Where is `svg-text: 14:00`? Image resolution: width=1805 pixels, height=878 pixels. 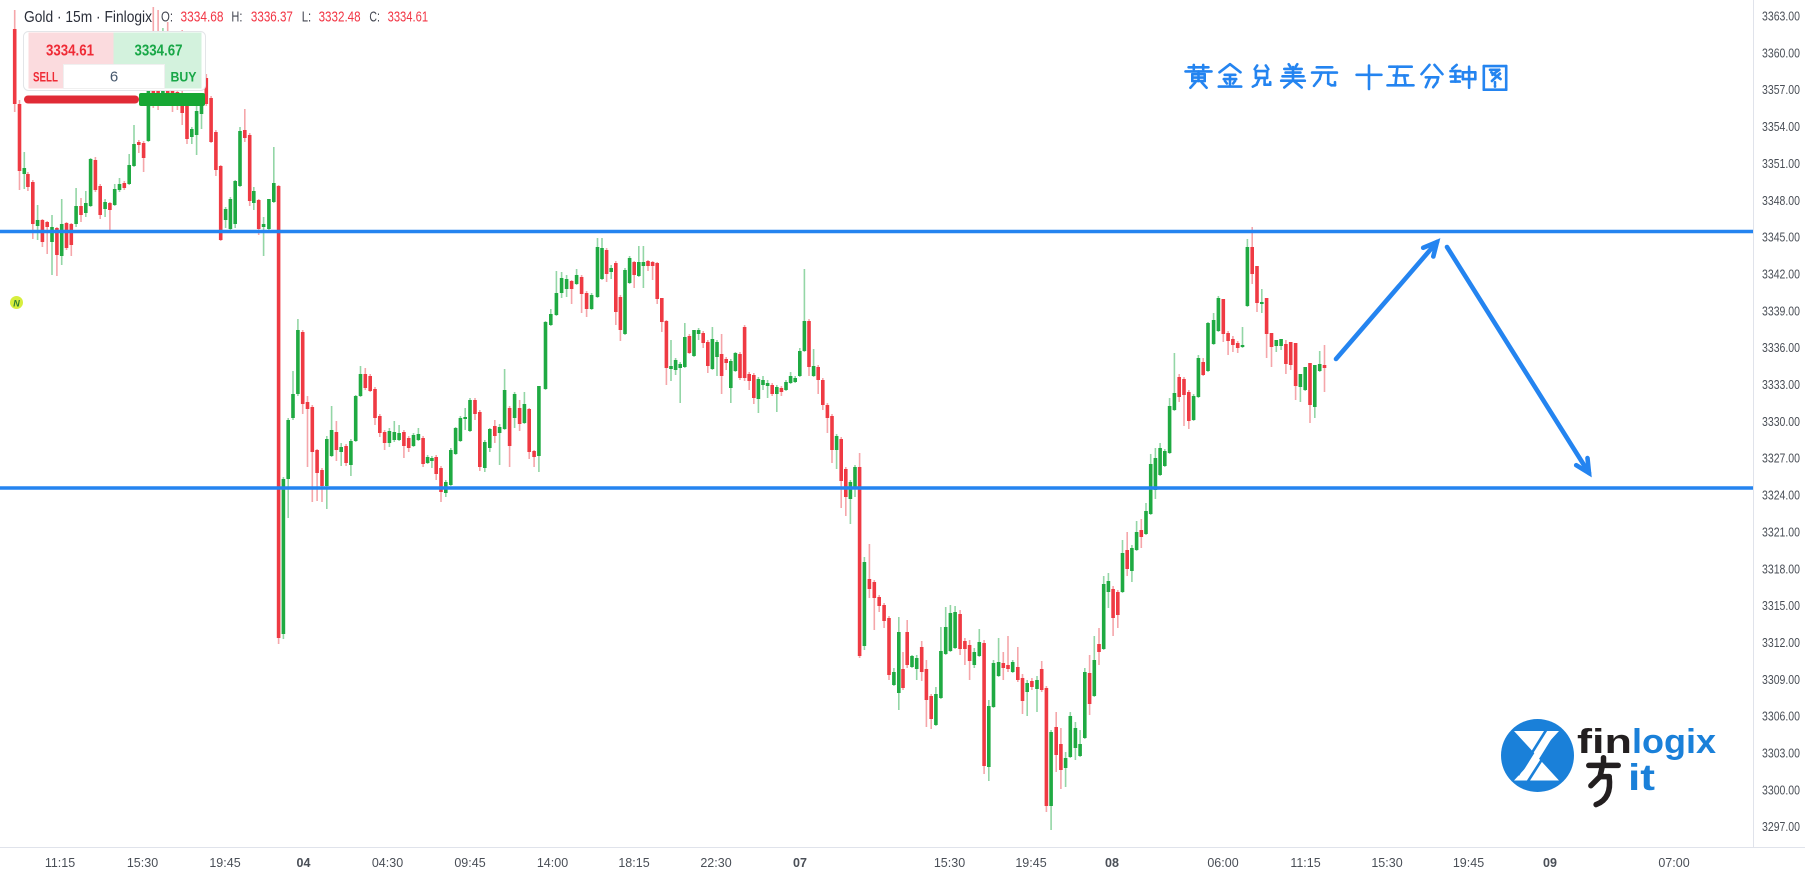 svg-text: 14:00 is located at coordinates (552, 863).